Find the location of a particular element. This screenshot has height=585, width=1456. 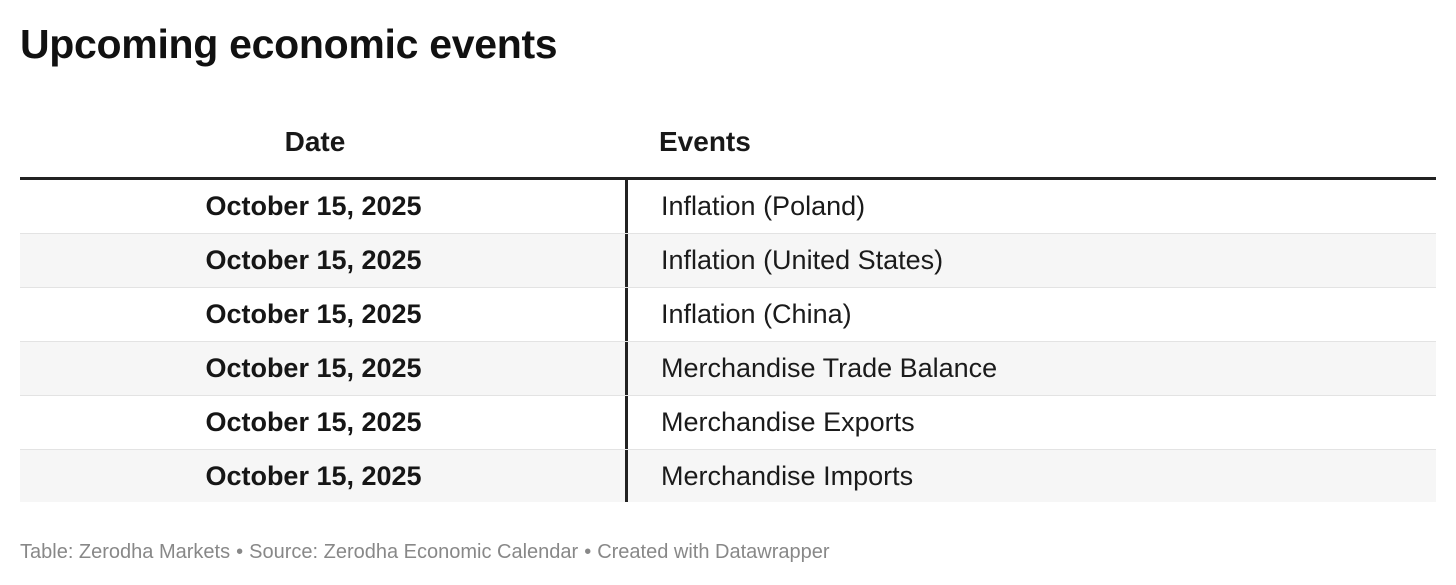

table-row: October 15, 2025 Inflation (Poland) is located at coordinates (728, 207).